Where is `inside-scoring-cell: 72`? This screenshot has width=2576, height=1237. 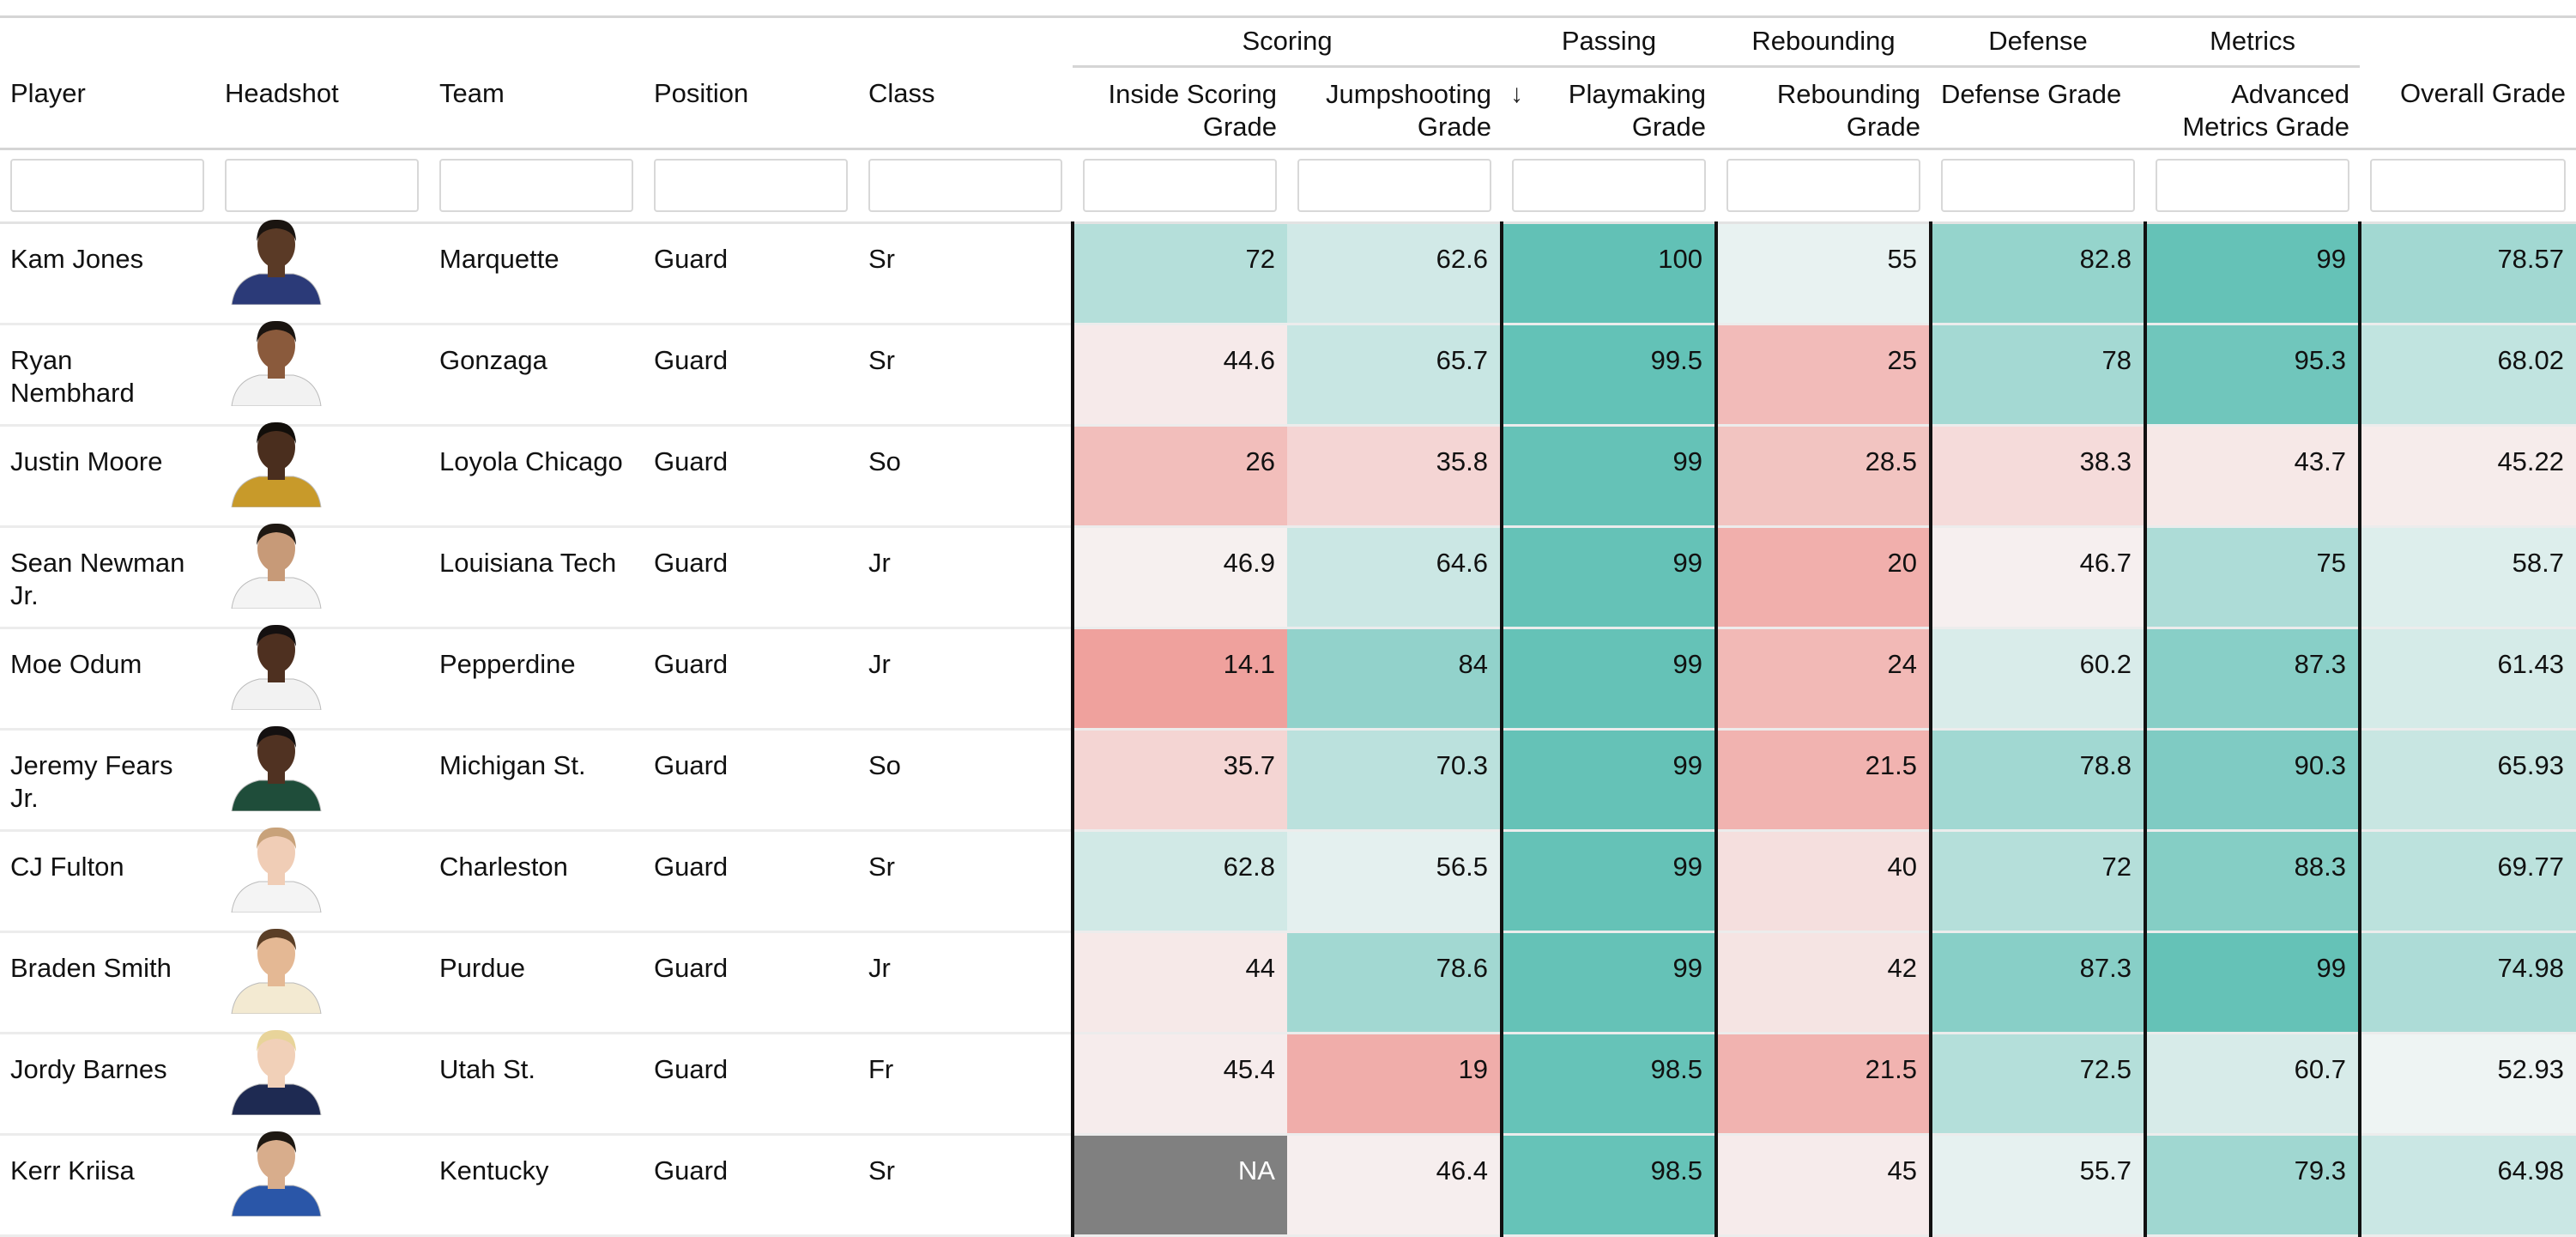 inside-scoring-cell: 72 is located at coordinates (1179, 273).